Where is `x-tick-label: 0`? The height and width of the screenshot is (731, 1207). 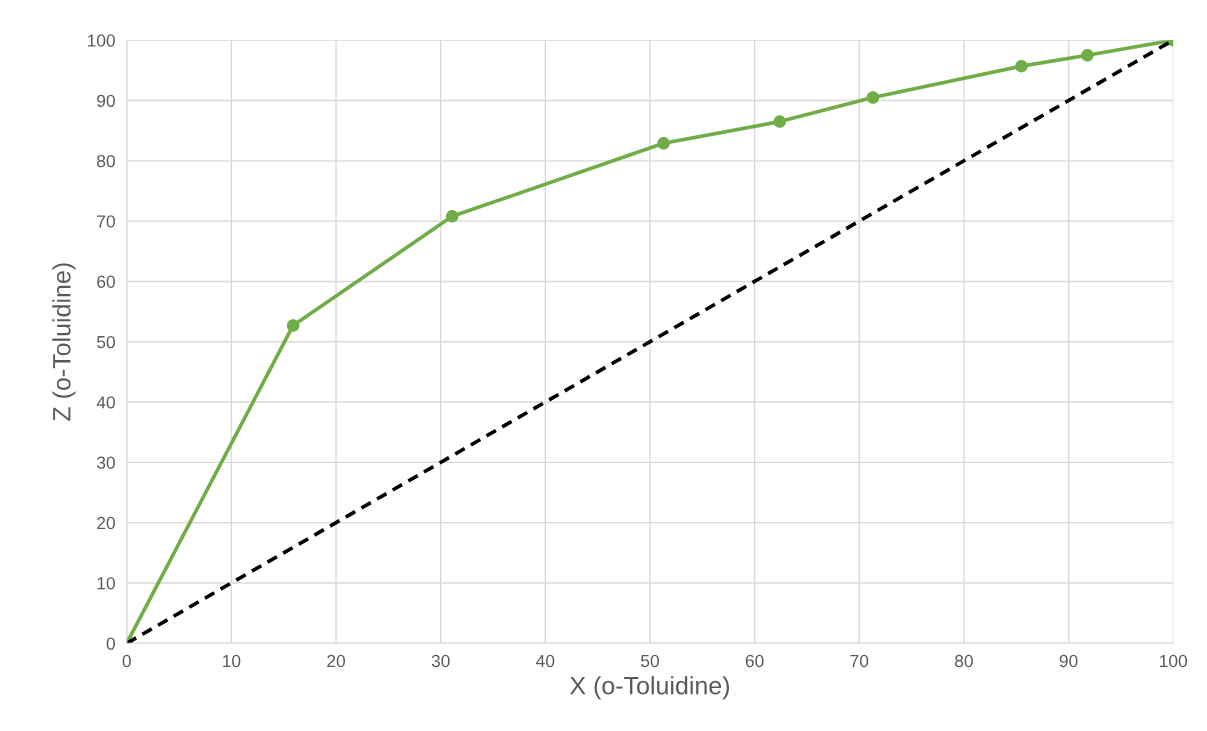 x-tick-label: 0 is located at coordinates (126, 661).